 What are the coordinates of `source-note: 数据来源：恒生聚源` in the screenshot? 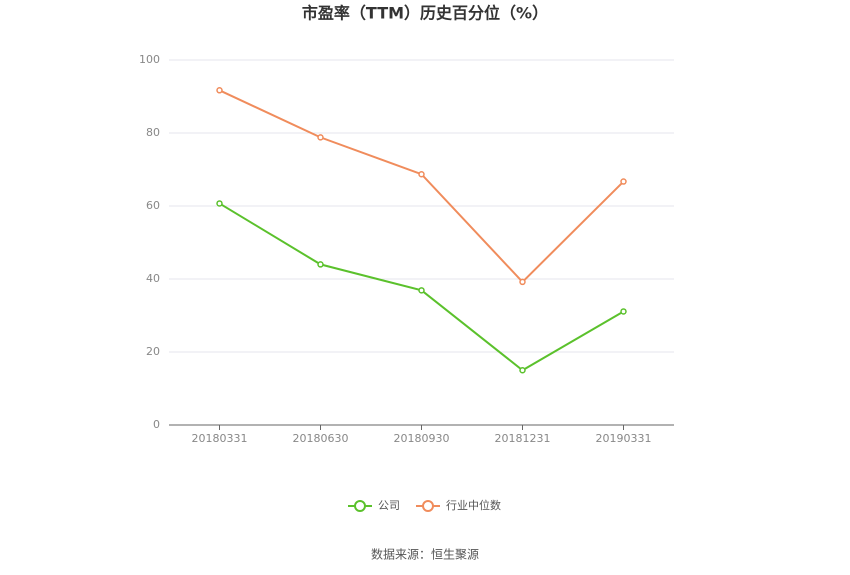 It's located at (425, 554).